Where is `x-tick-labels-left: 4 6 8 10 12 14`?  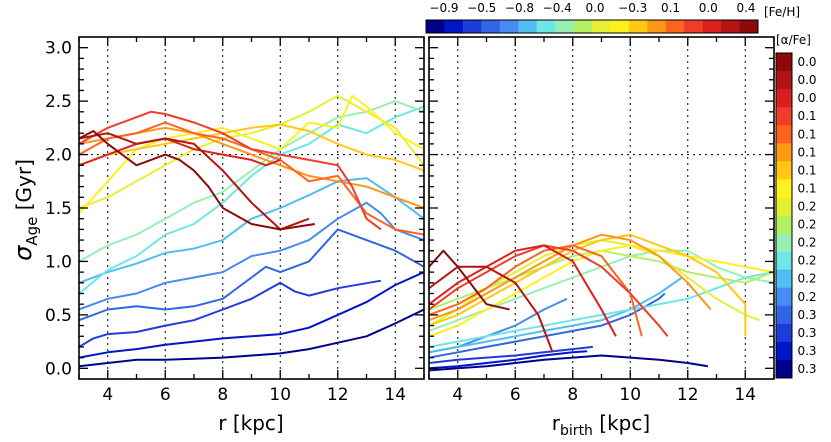
x-tick-labels-left: 4 6 8 10 12 14 is located at coordinates (254, 395).